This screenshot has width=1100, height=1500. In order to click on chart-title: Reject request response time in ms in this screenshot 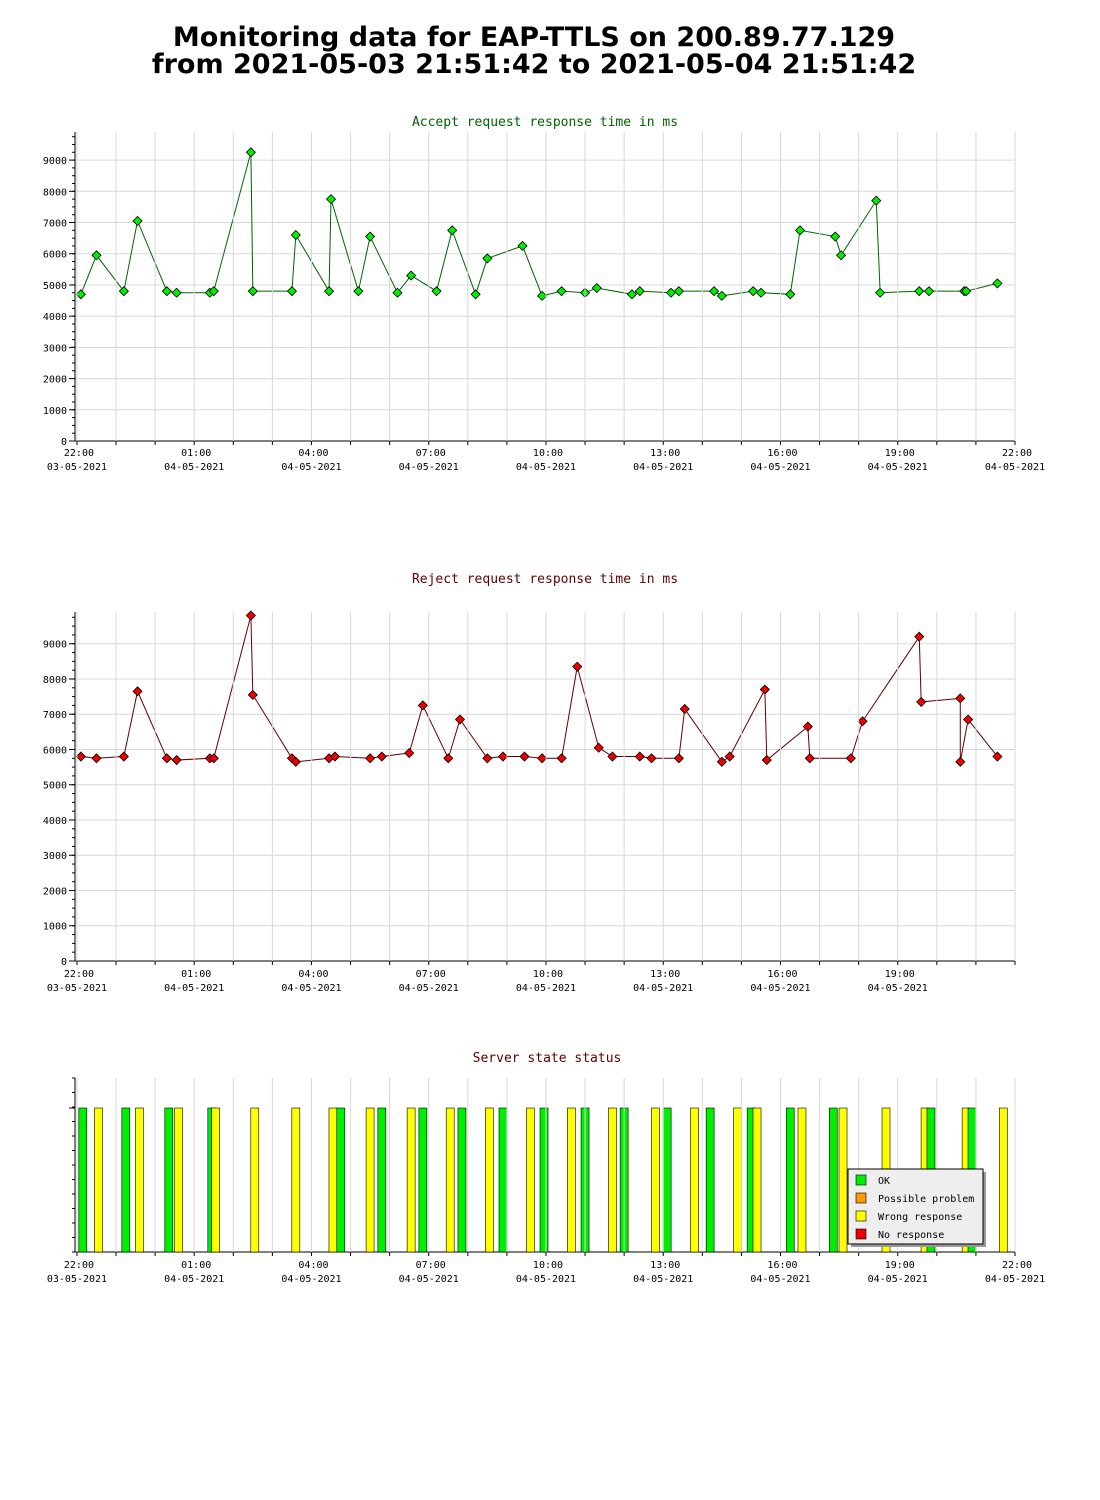, I will do `click(545, 579)`.